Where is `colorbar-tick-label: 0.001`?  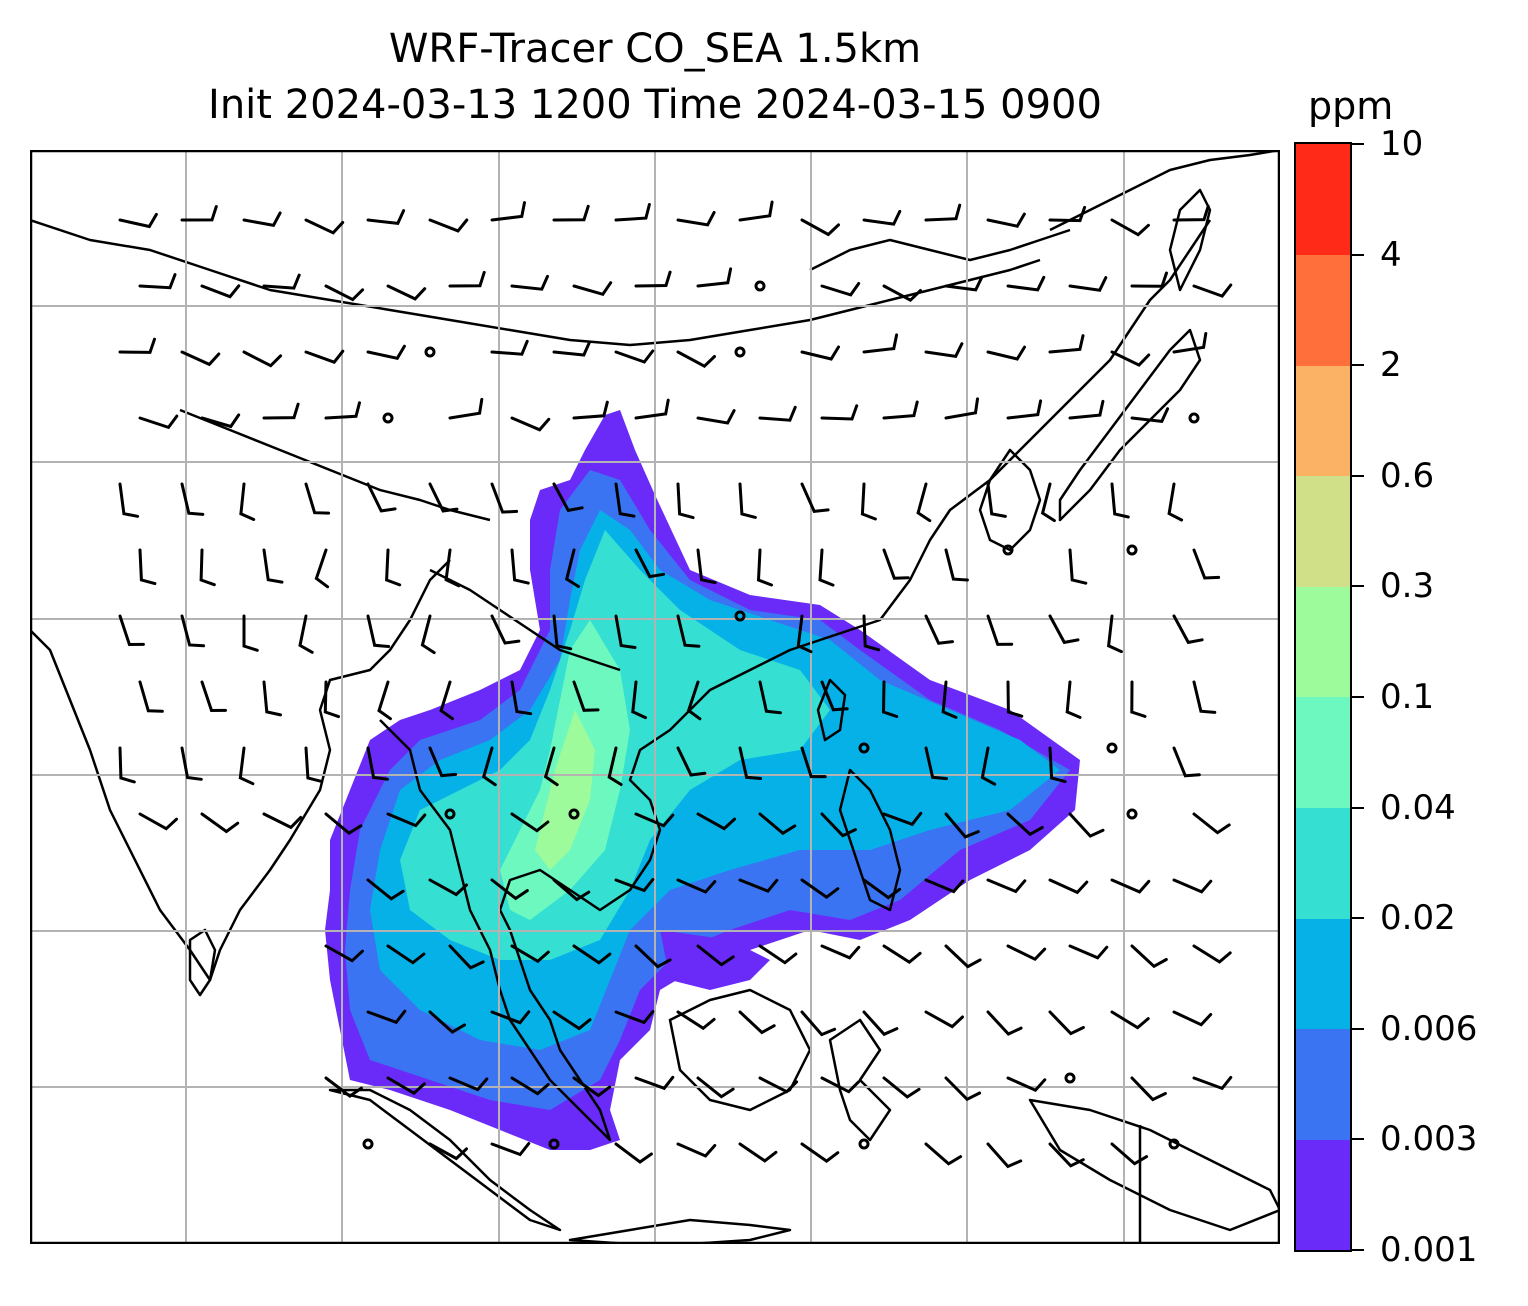 colorbar-tick-label: 0.001 is located at coordinates (1429, 1250).